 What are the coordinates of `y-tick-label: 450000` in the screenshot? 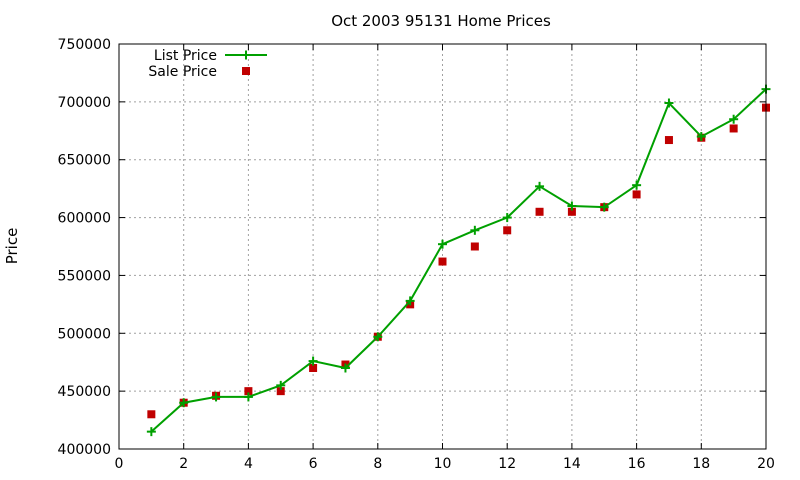 It's located at (84, 392).